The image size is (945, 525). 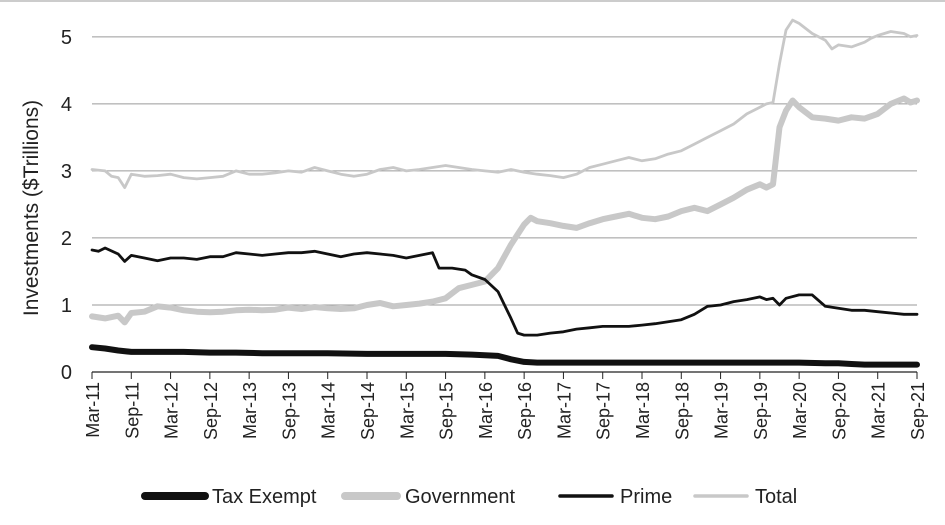 What do you see at coordinates (504, 356) in the screenshot?
I see `series-line-tax-exempt` at bounding box center [504, 356].